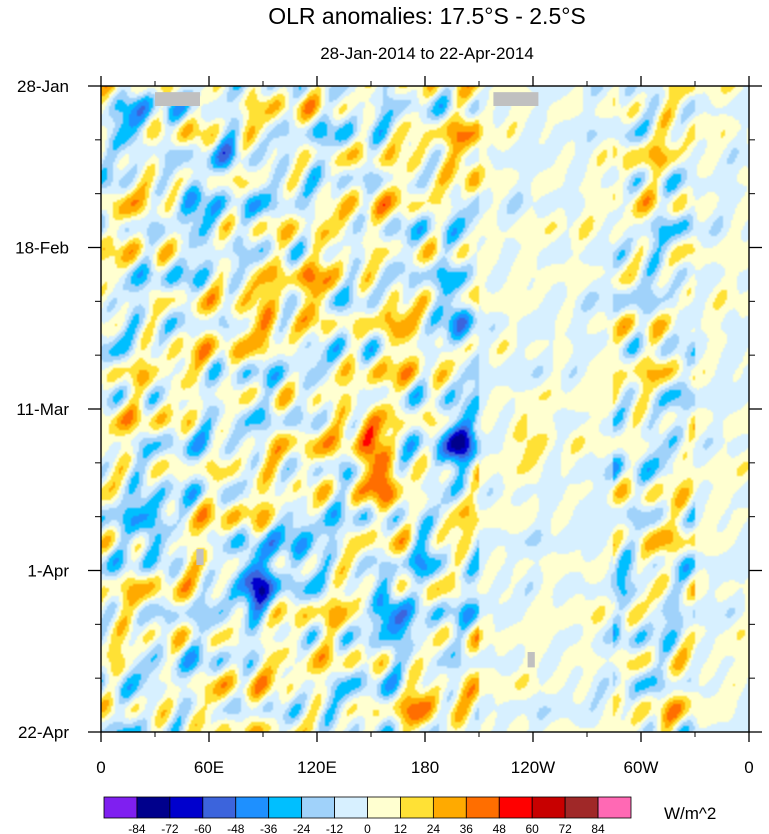 The image size is (769, 834). I want to click on colorbar-level-label: -12, so click(335, 828).